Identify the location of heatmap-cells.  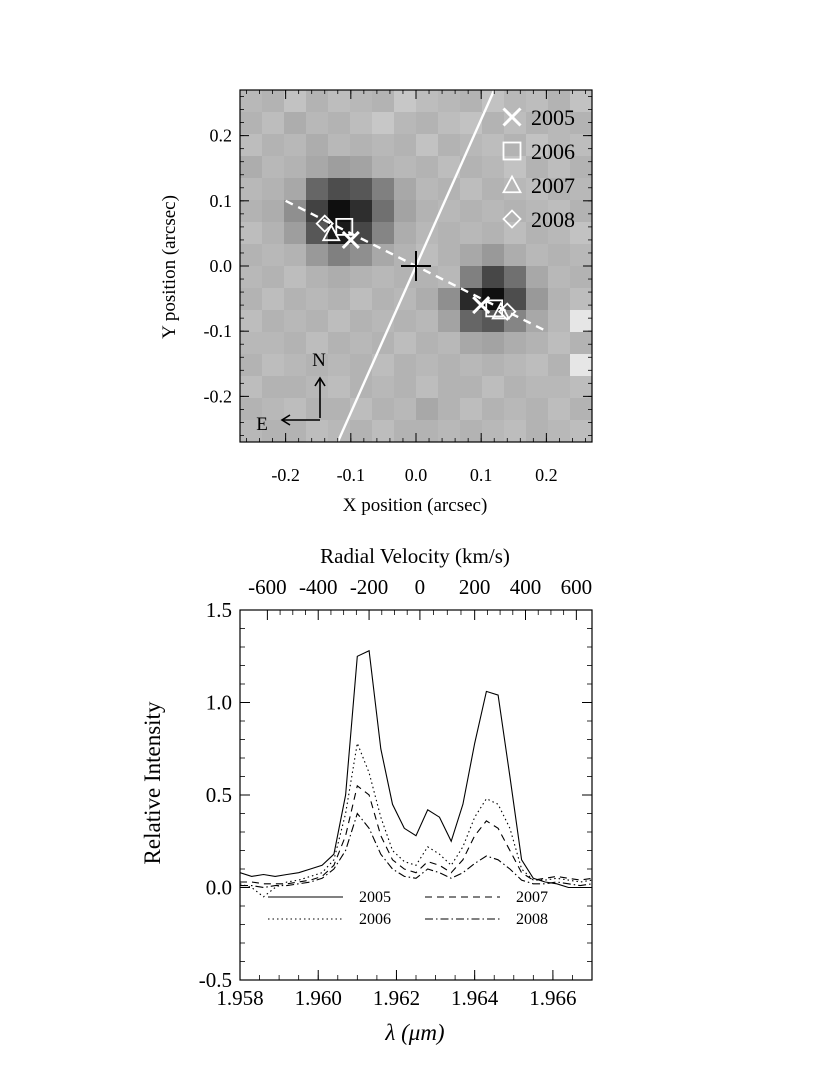
(416, 266).